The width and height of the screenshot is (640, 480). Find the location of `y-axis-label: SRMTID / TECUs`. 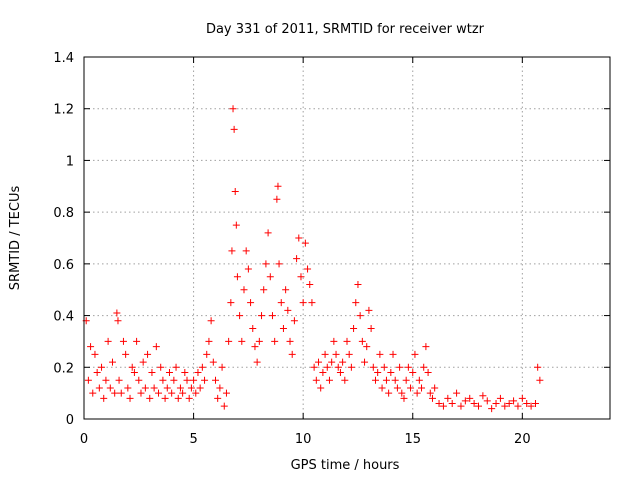

y-axis-label: SRMTID / TECUs is located at coordinates (15, 238).